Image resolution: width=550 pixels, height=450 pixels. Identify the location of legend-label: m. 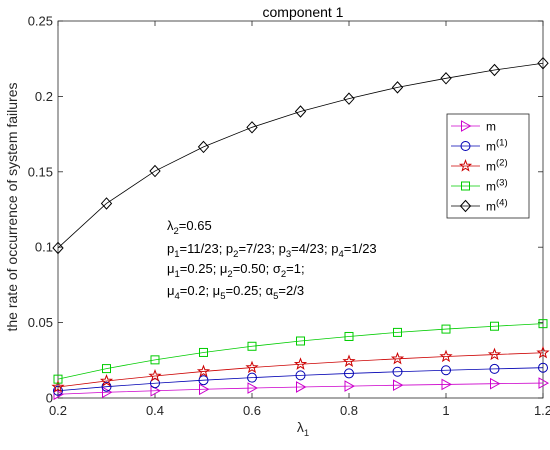
(491, 127).